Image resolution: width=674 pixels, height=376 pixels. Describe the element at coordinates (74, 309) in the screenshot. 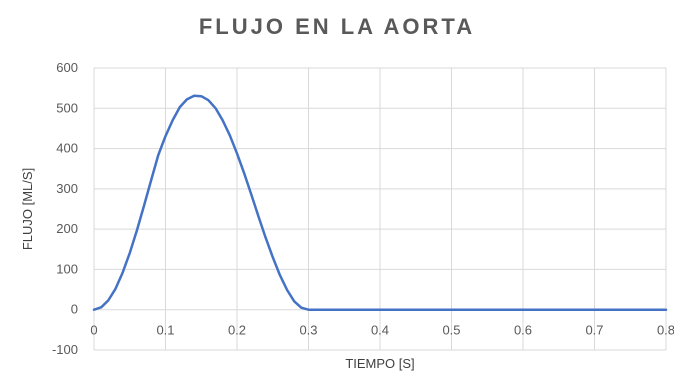

I see `y-tick-label: 0` at that location.